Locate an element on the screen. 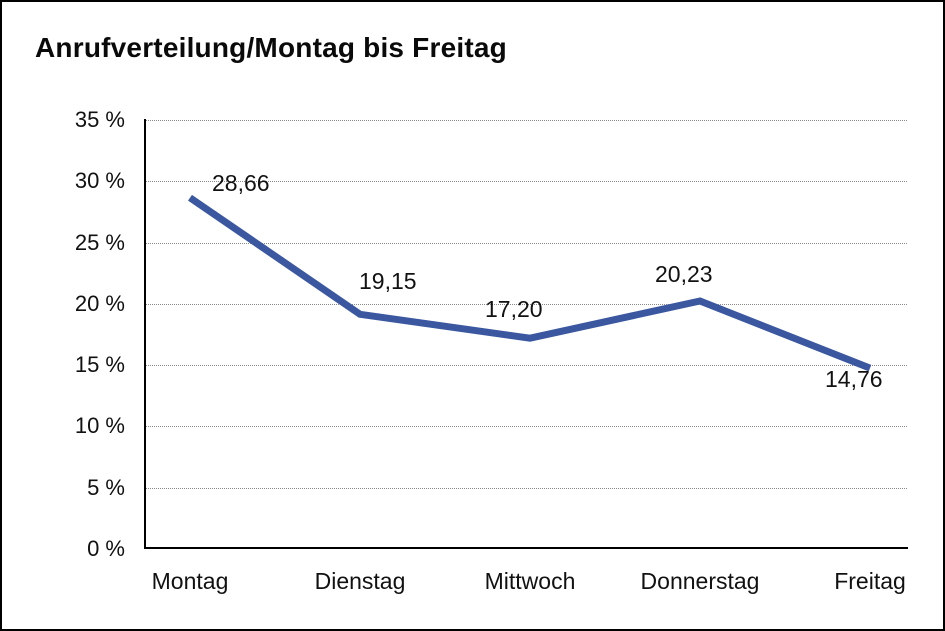 This screenshot has height=631, width=945. y-axis-tick-label: 5 % is located at coordinates (106, 487).